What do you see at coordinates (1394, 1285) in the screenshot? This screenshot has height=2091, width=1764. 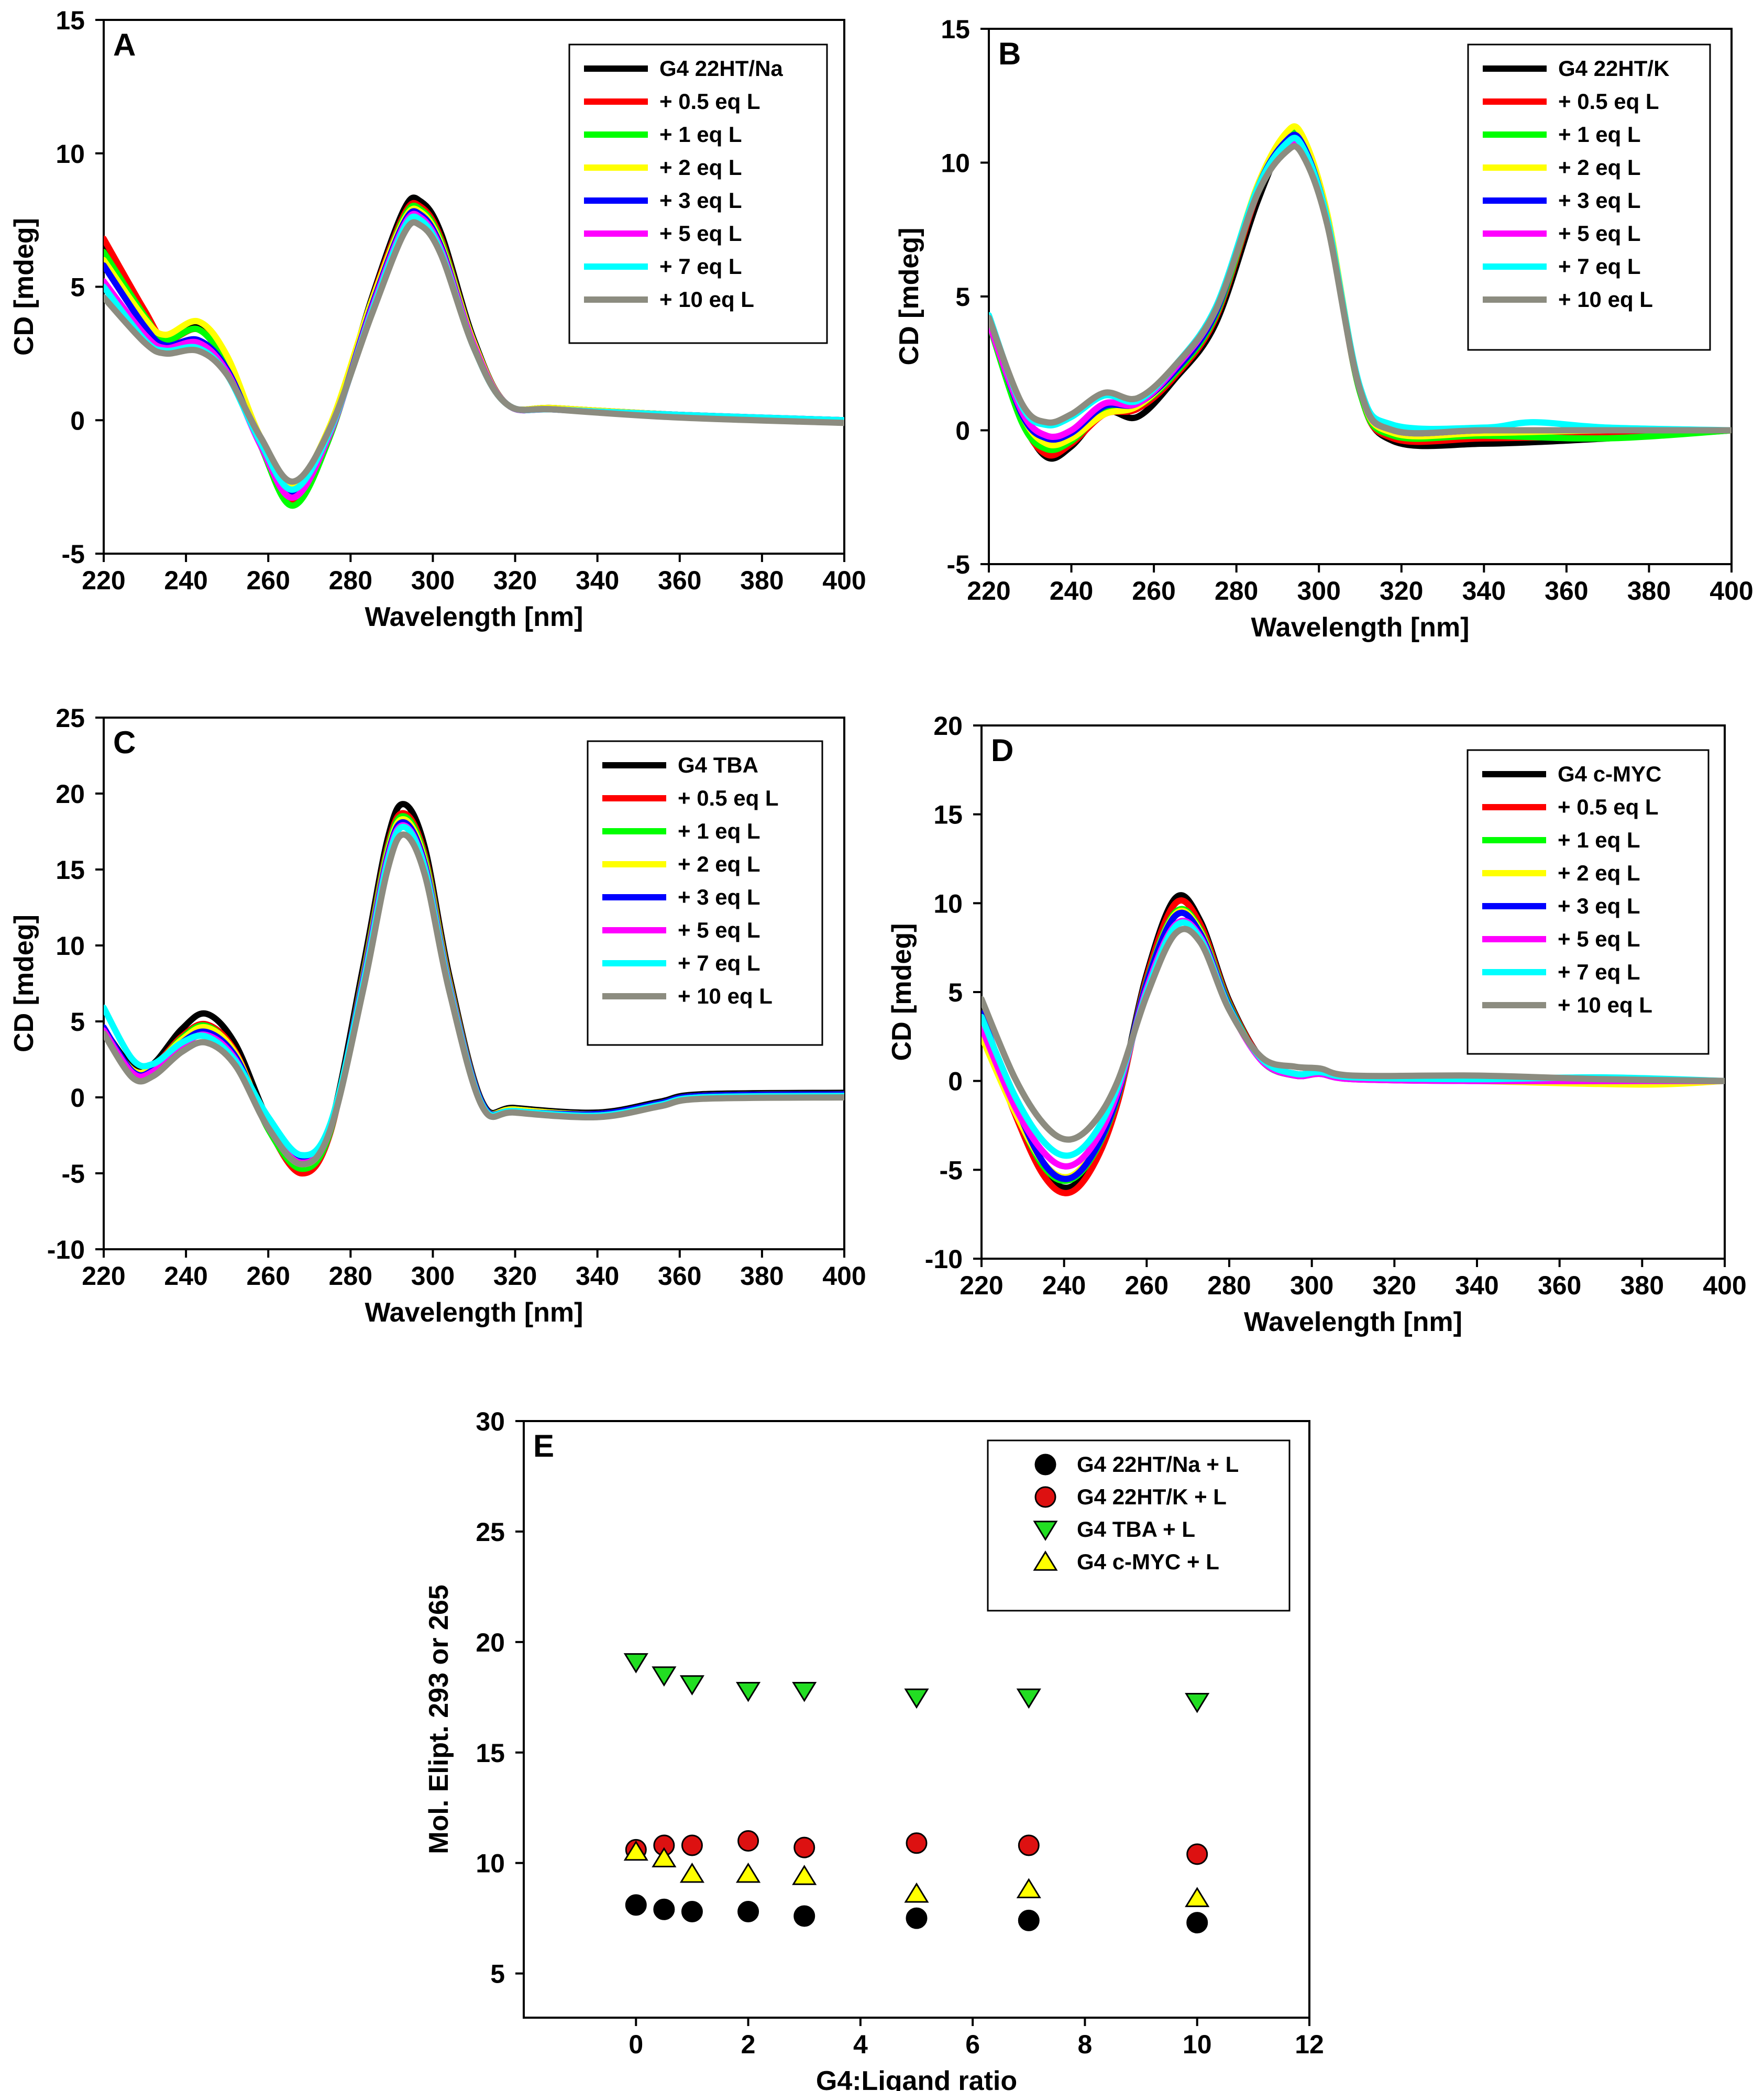 I see `x-tick-label: 320` at bounding box center [1394, 1285].